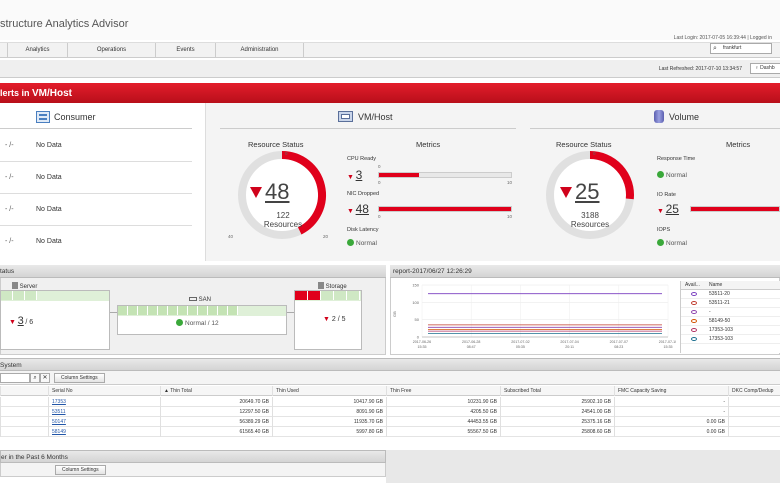 The height and width of the screenshot is (483, 780). Describe the element at coordinates (765, 68) in the screenshot. I see `dashboard-button: ♀ Dashb` at that location.